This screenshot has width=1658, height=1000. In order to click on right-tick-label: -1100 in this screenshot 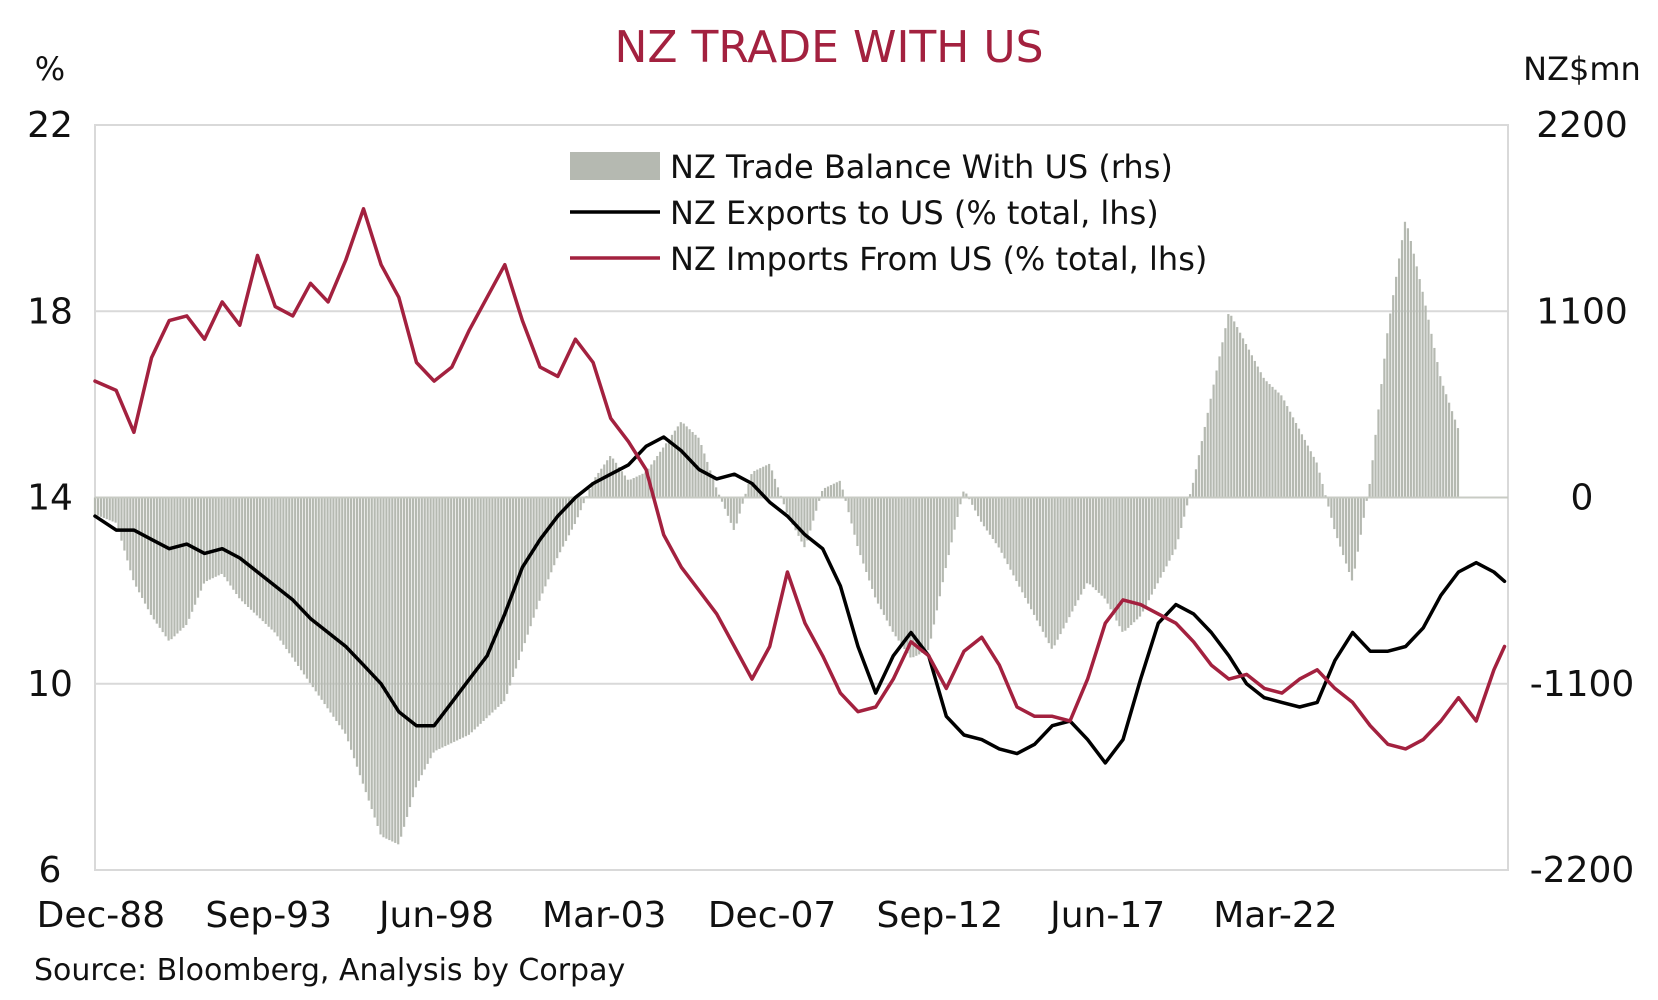, I will do `click(1582, 684)`.